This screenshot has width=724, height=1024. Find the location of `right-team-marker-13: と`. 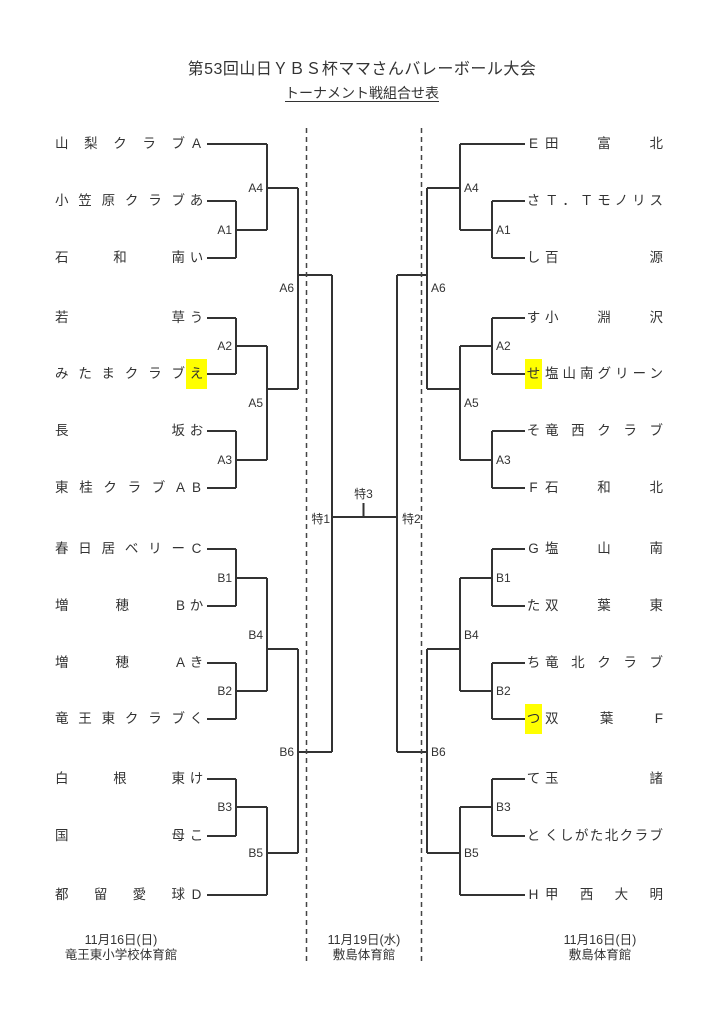

right-team-marker-13: と is located at coordinates (533, 835).